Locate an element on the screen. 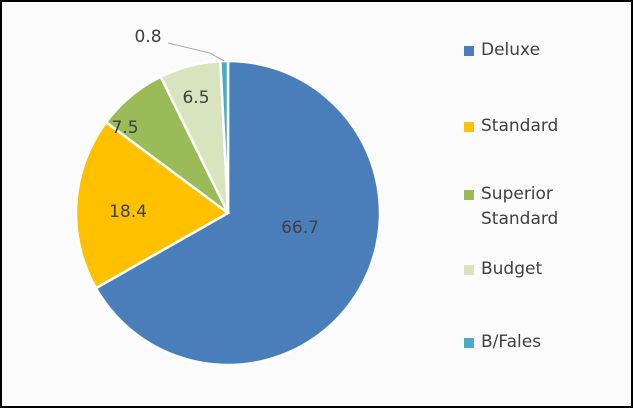  legend-label: Standard is located at coordinates (520, 126).